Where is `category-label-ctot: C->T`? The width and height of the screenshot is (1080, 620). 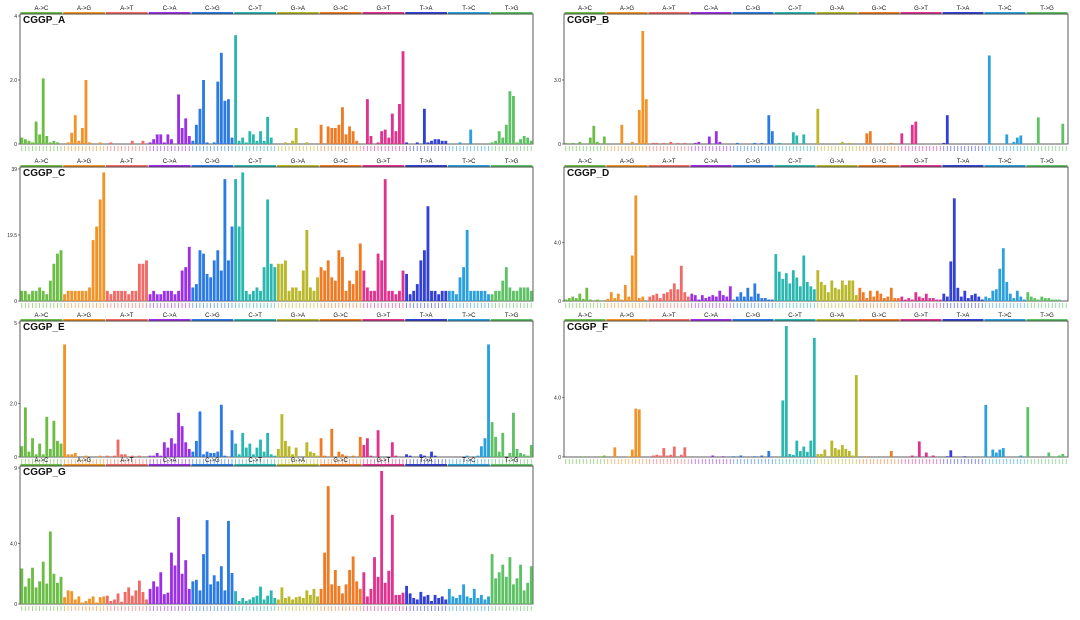
category-label-ctot: C->T is located at coordinates (795, 316).